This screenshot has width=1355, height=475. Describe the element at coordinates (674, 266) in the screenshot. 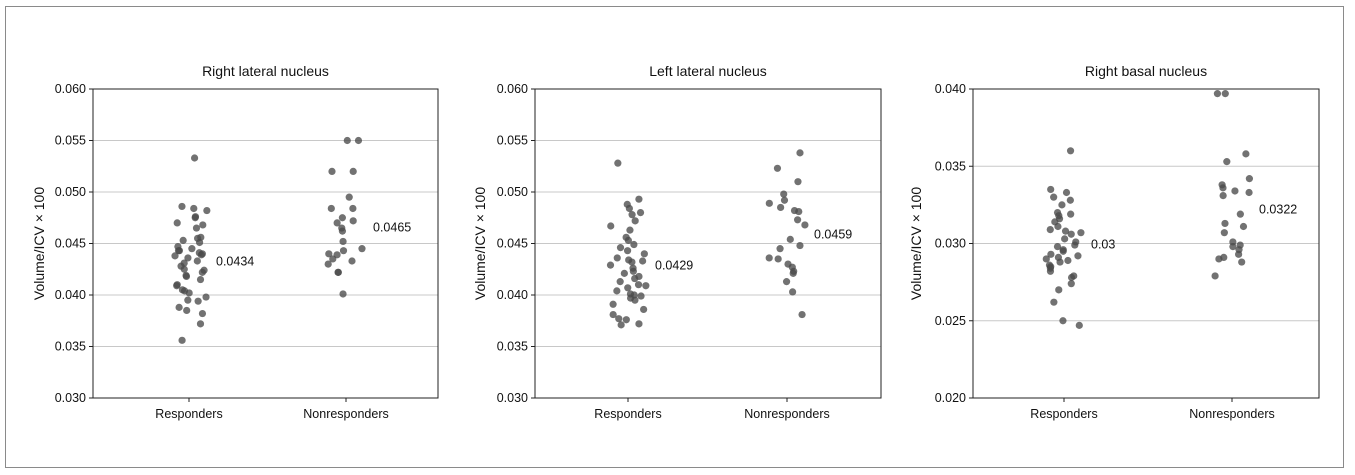

I see `mean-label: 0.0429` at that location.